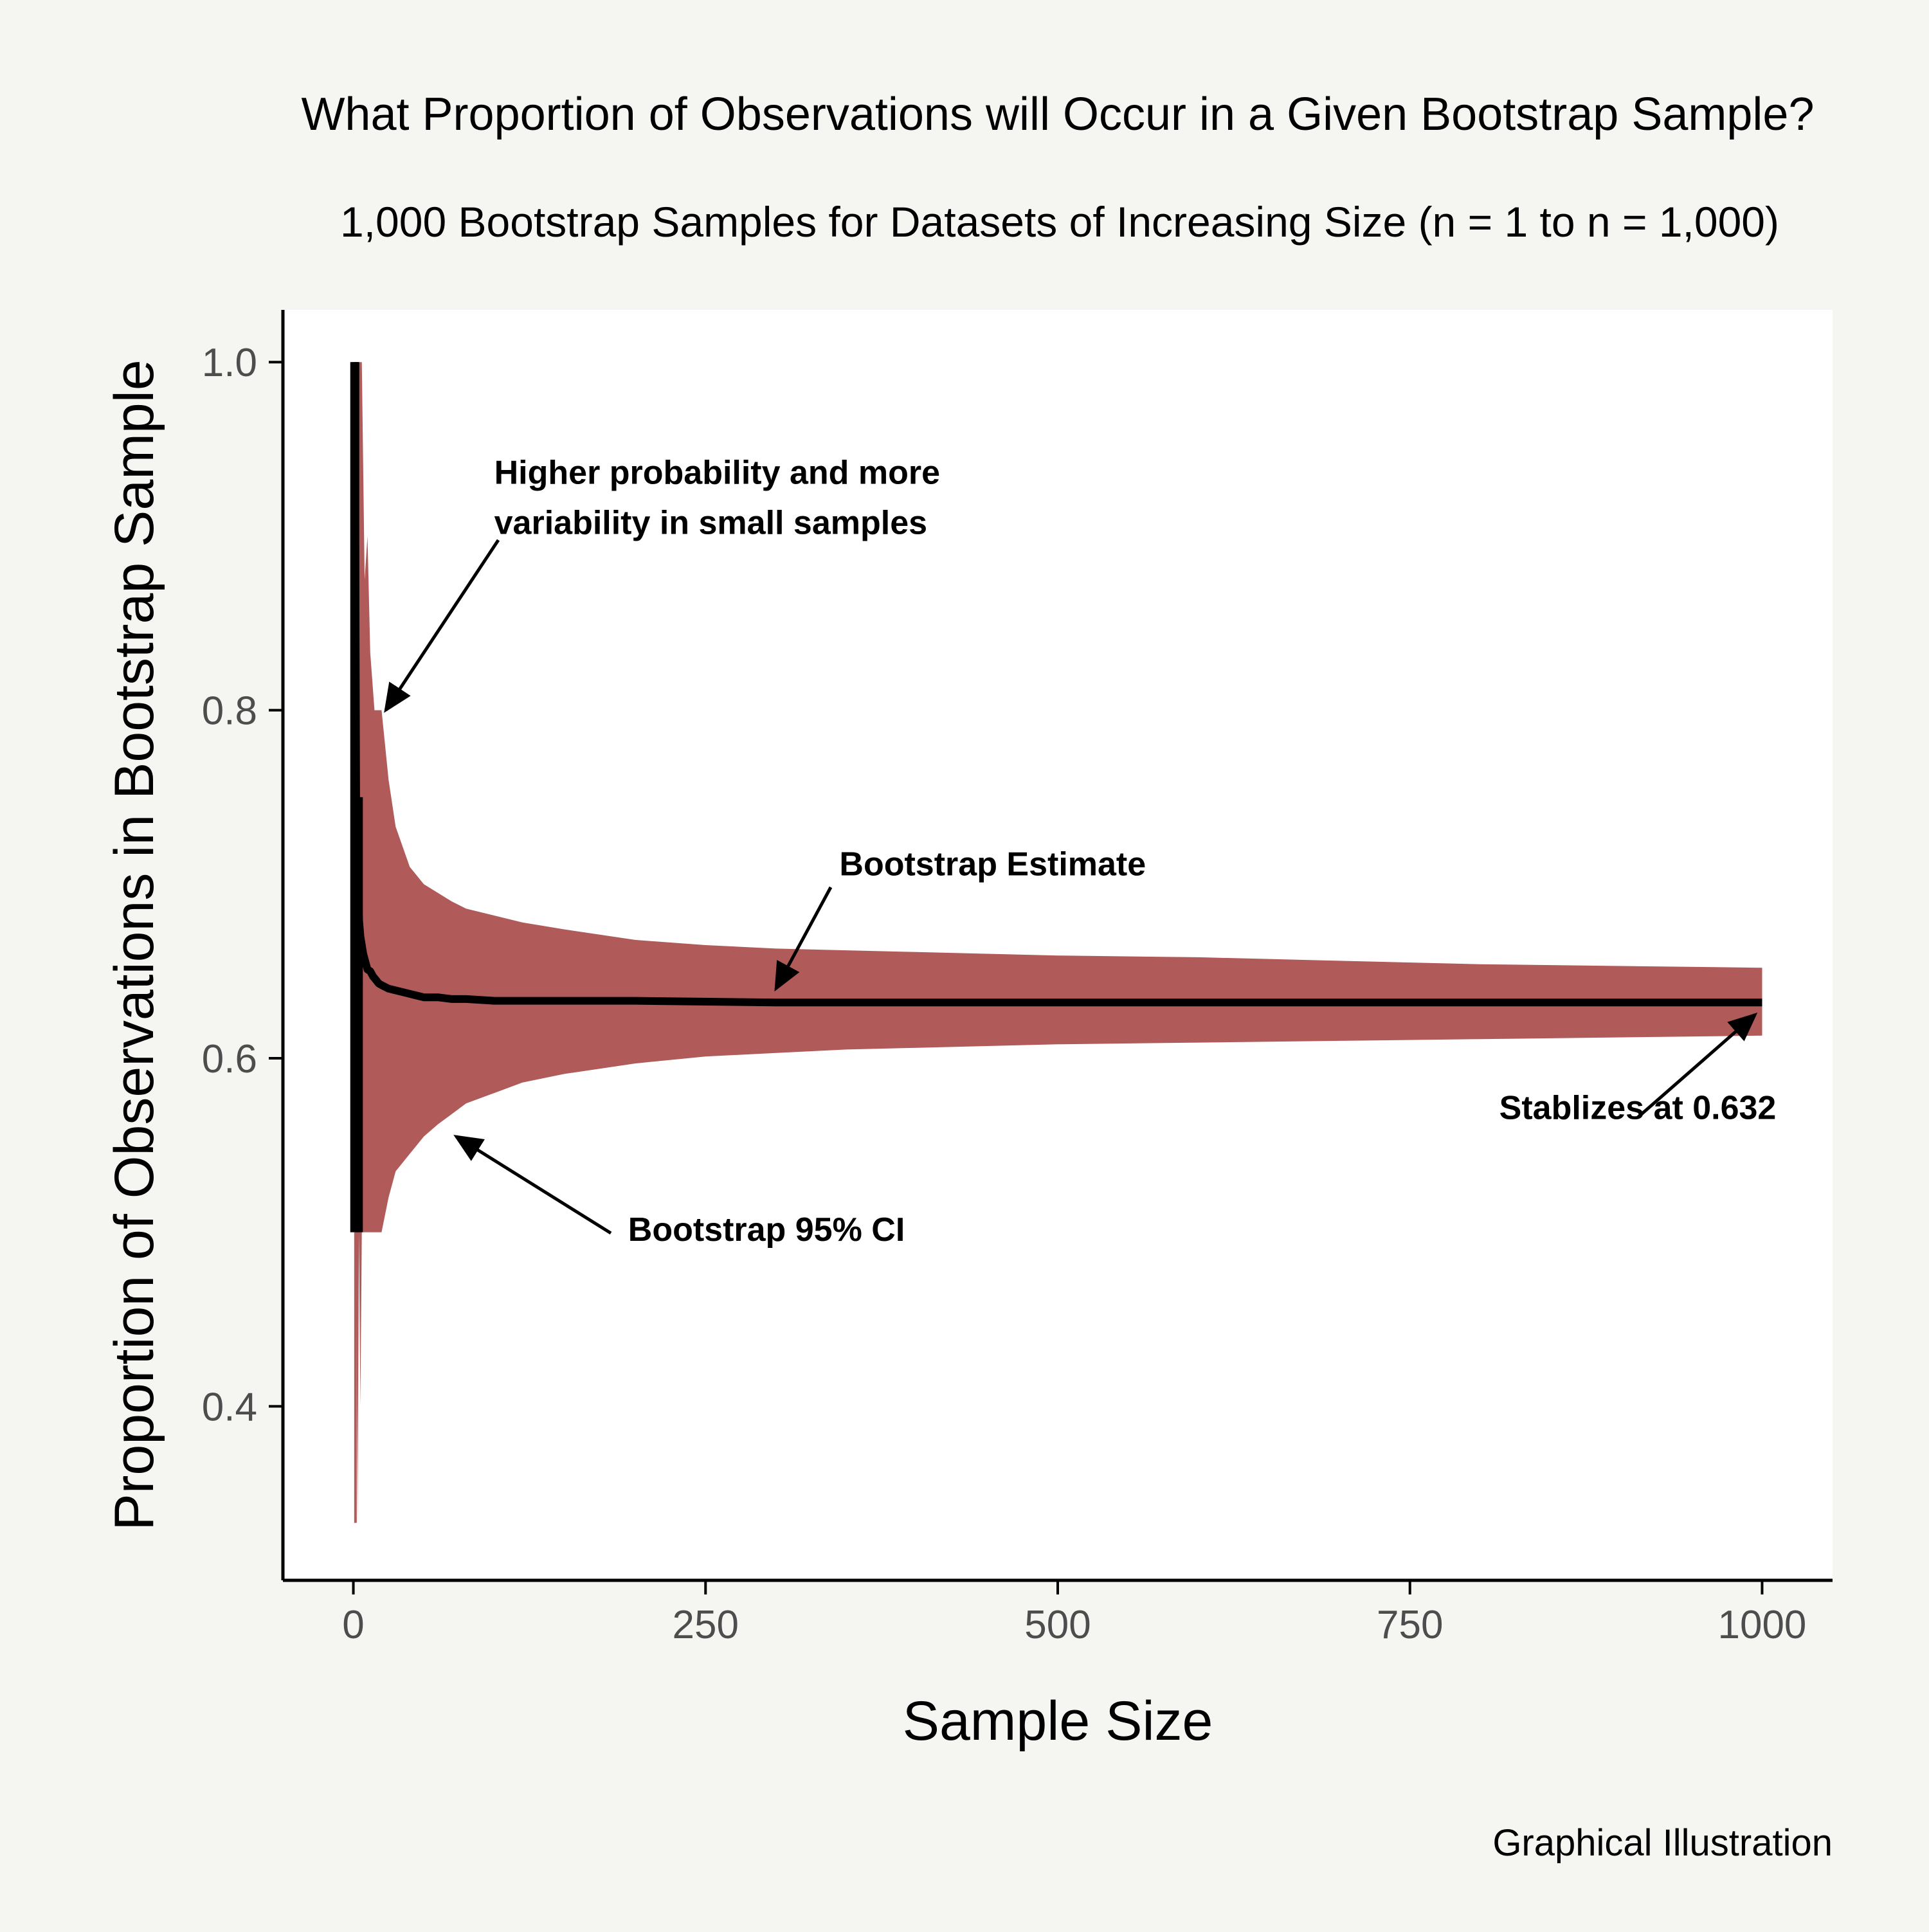 The height and width of the screenshot is (1932, 1929). Describe the element at coordinates (1410, 1625) in the screenshot. I see `x-tick-label: 750` at that location.